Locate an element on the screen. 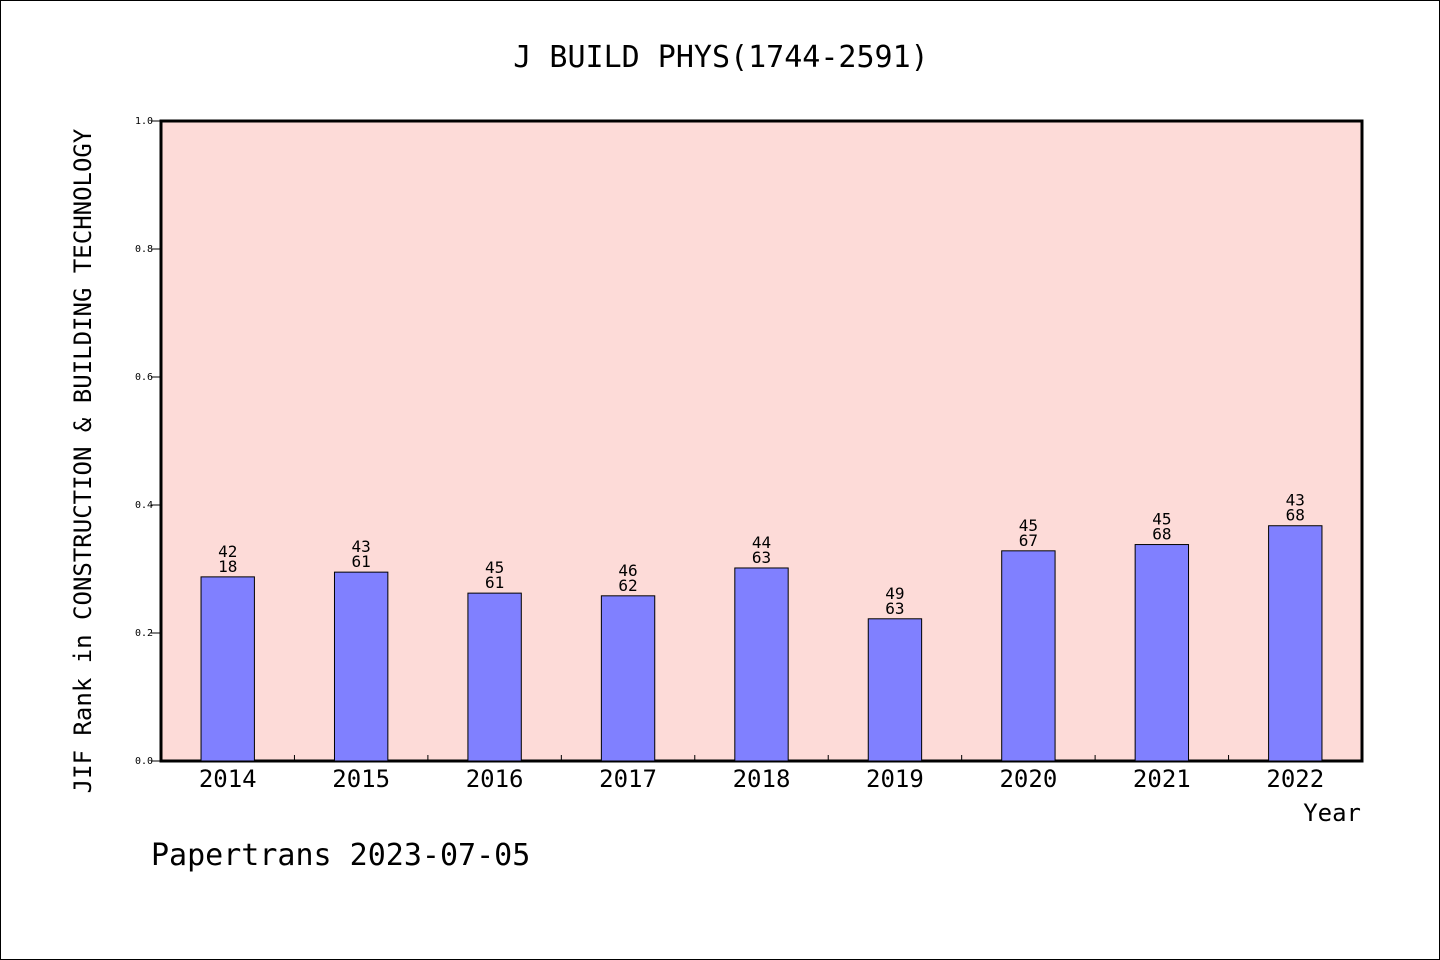 The height and width of the screenshot is (960, 1440). x-axis: 2014 2015 2016 2017 2018 2019 2020 2021 2022 is located at coordinates (761, 774).